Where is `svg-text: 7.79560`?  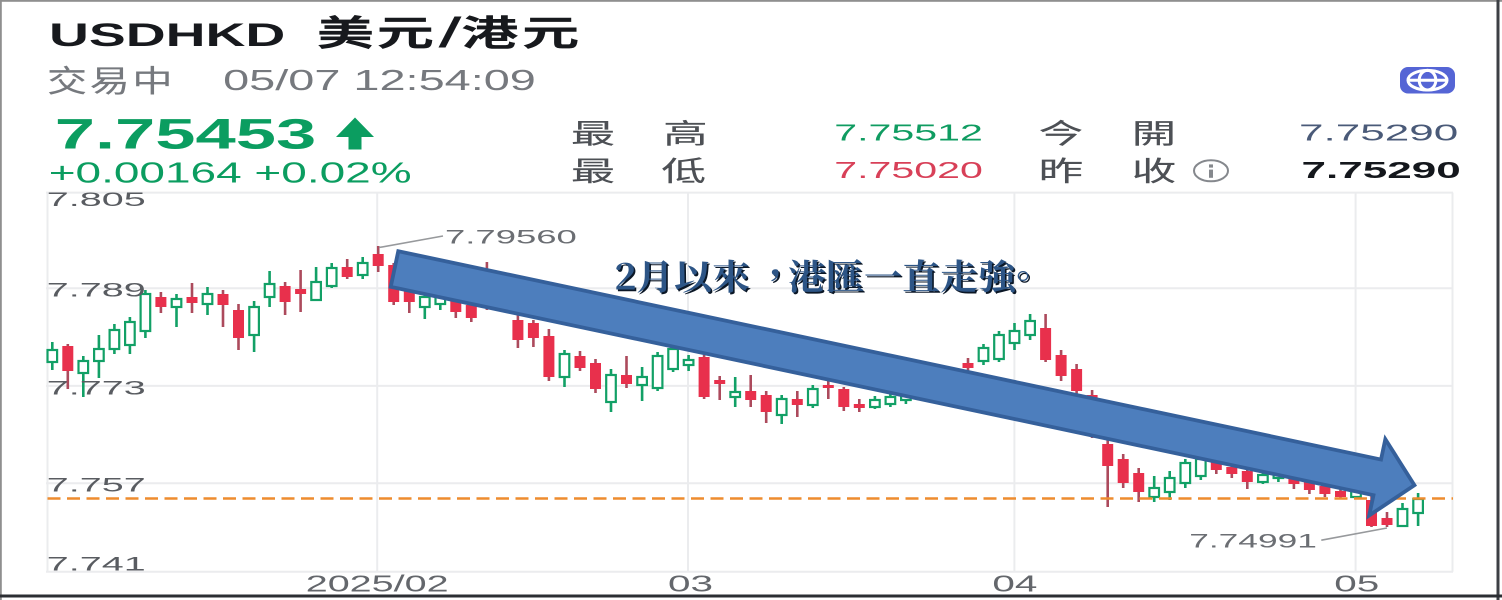
svg-text: 7.79560 is located at coordinates (511, 237).